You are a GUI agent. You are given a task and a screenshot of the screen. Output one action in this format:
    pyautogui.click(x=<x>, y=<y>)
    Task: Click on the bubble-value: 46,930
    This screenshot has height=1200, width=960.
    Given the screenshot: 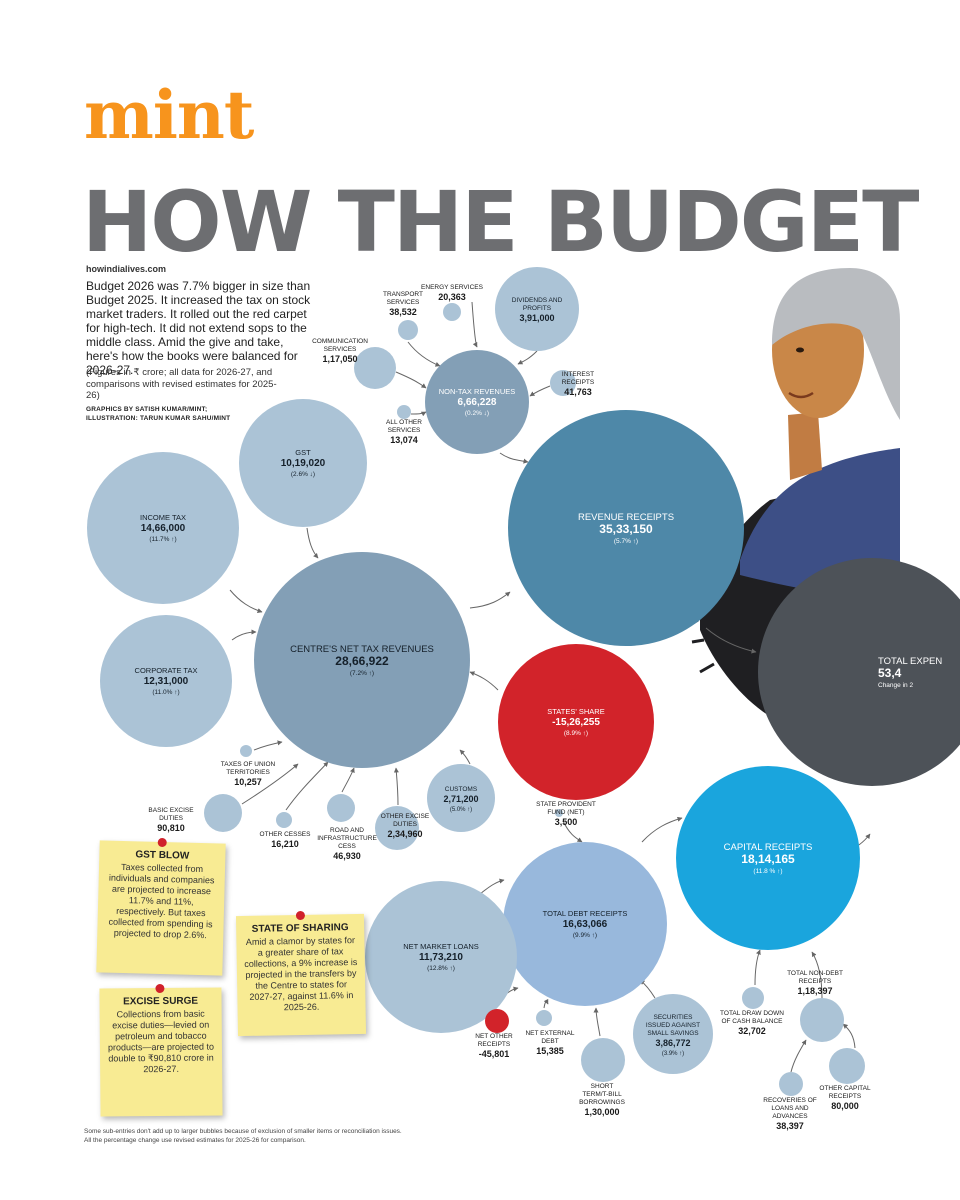 What is the action you would take?
    pyautogui.click(x=347, y=856)
    